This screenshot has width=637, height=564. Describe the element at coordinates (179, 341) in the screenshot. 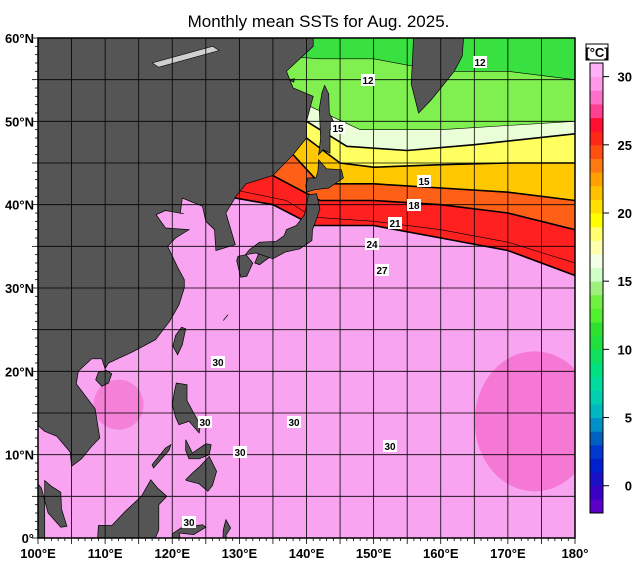

I see `land-taiwan` at that location.